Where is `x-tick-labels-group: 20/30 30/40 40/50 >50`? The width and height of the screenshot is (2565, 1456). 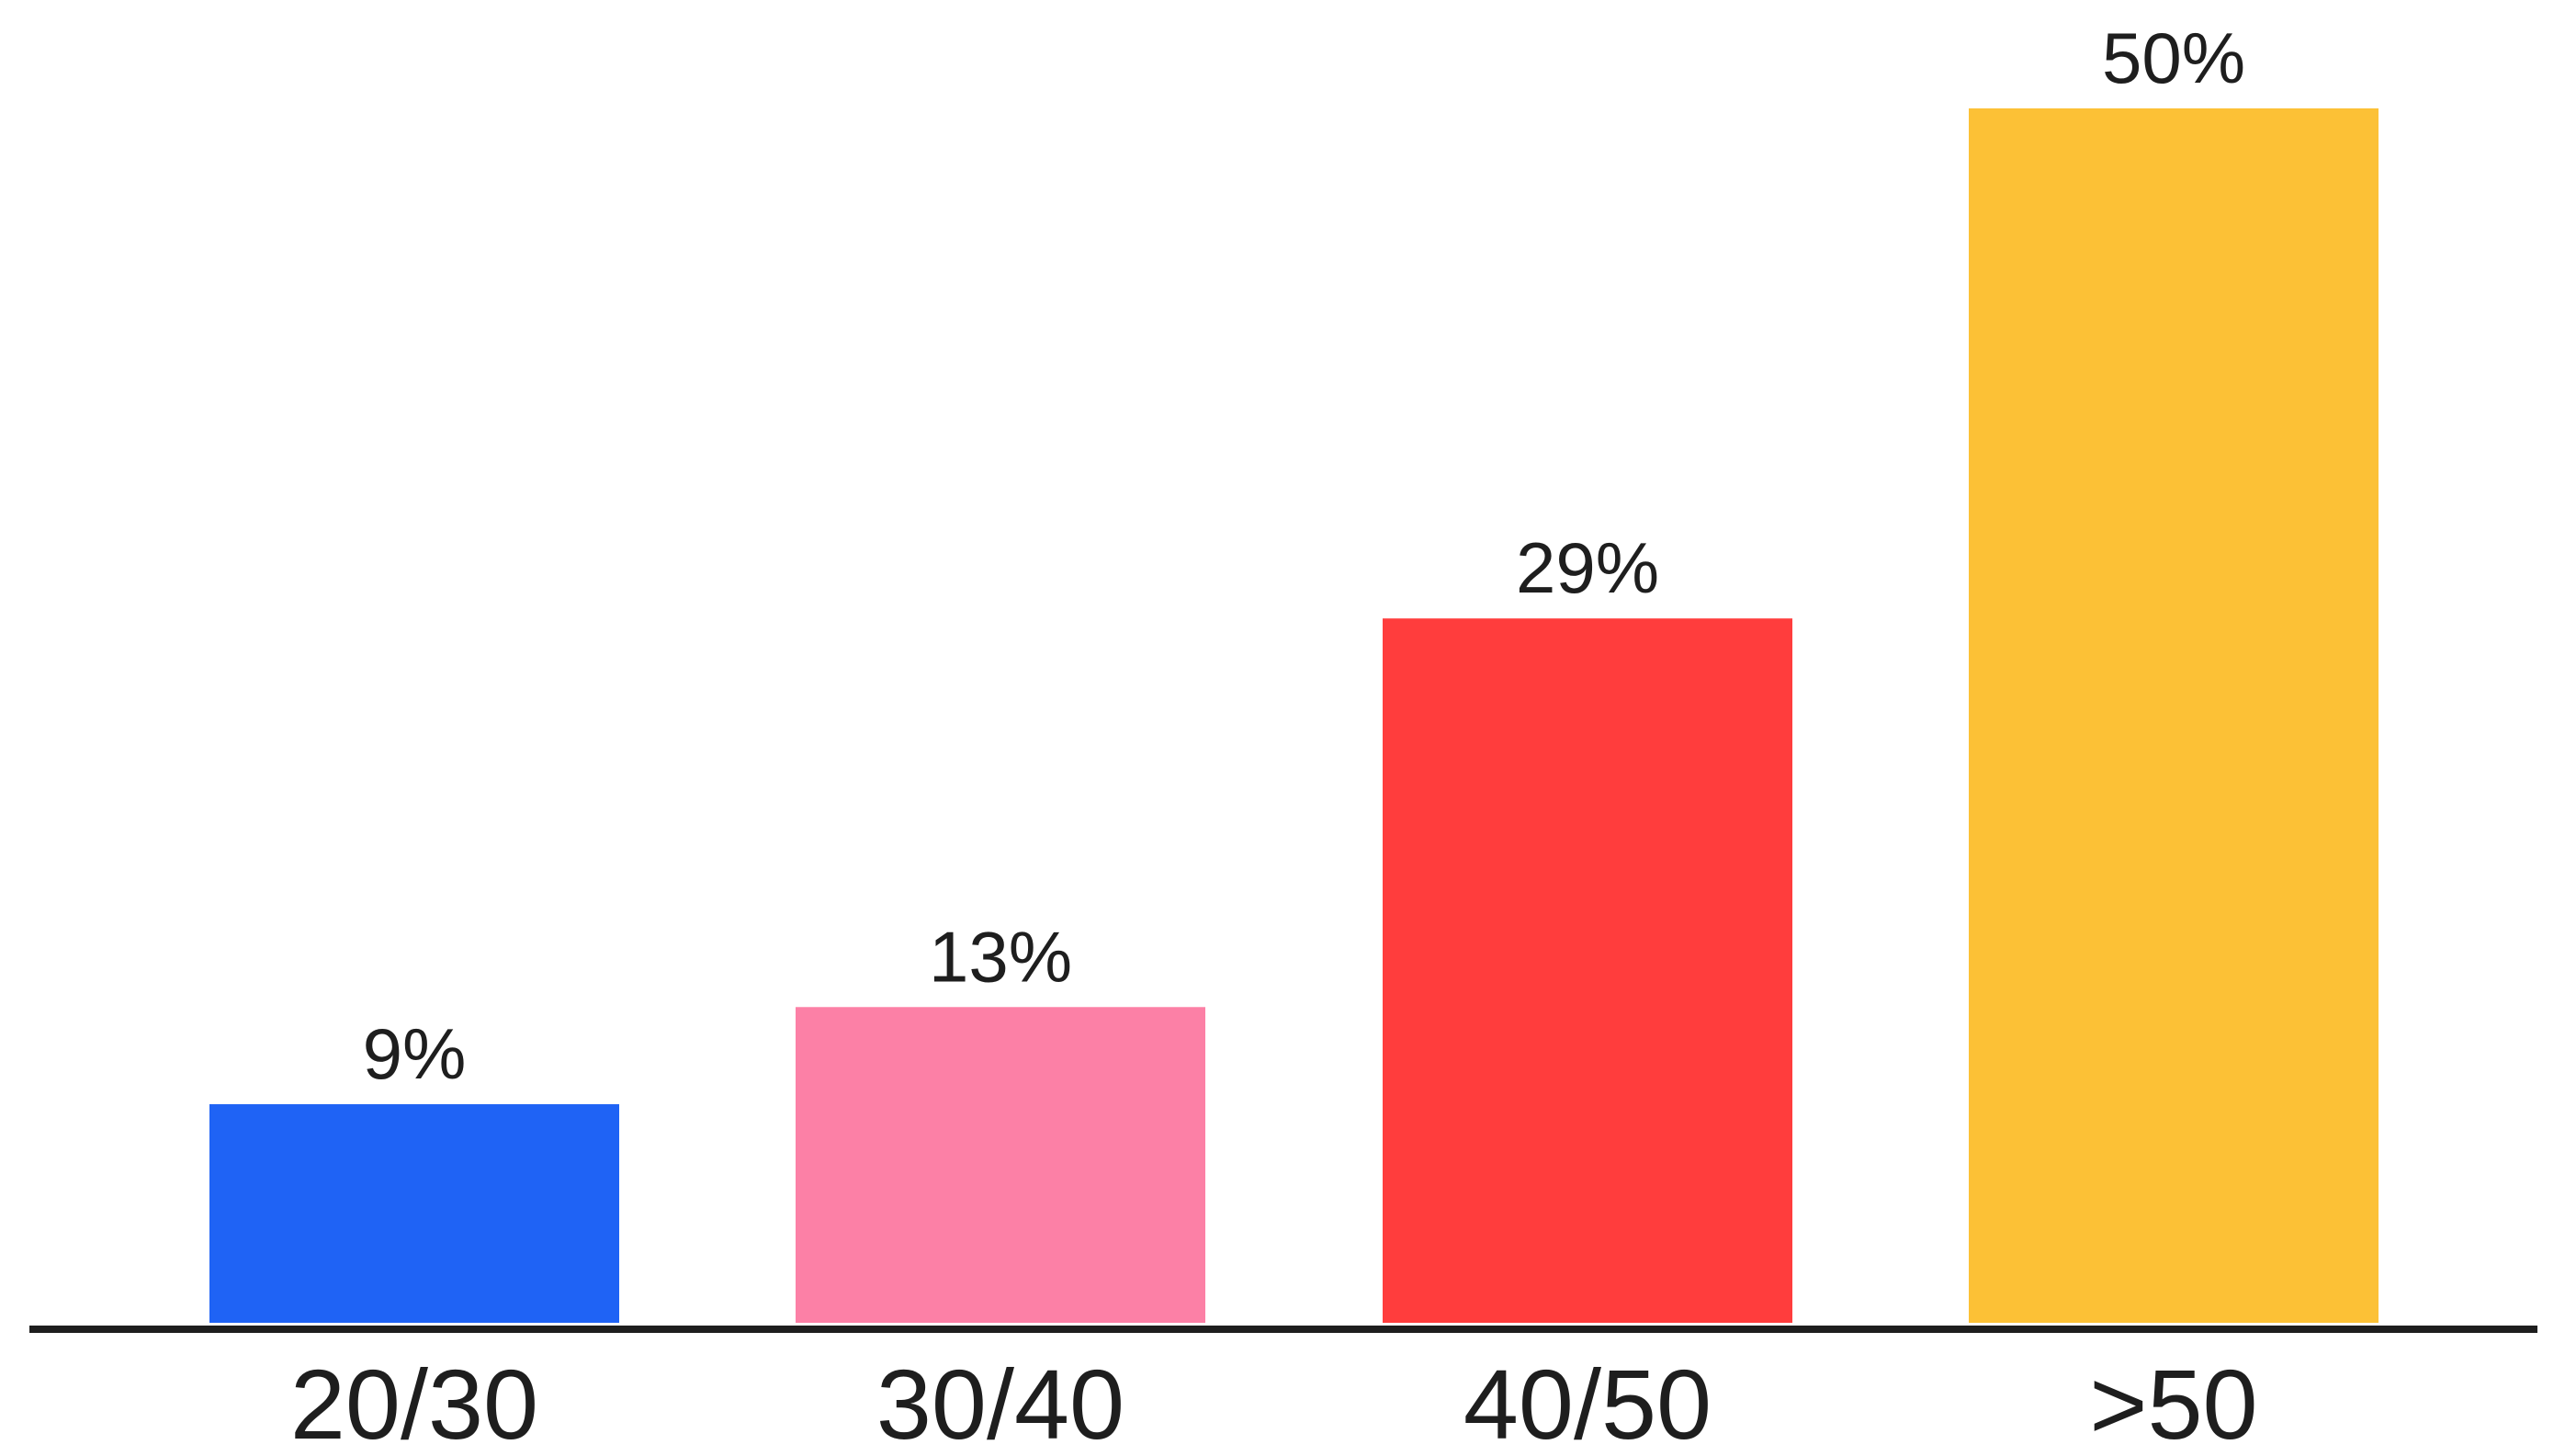 x-tick-labels-group: 20/30 30/40 40/50 >50 is located at coordinates (1274, 1402).